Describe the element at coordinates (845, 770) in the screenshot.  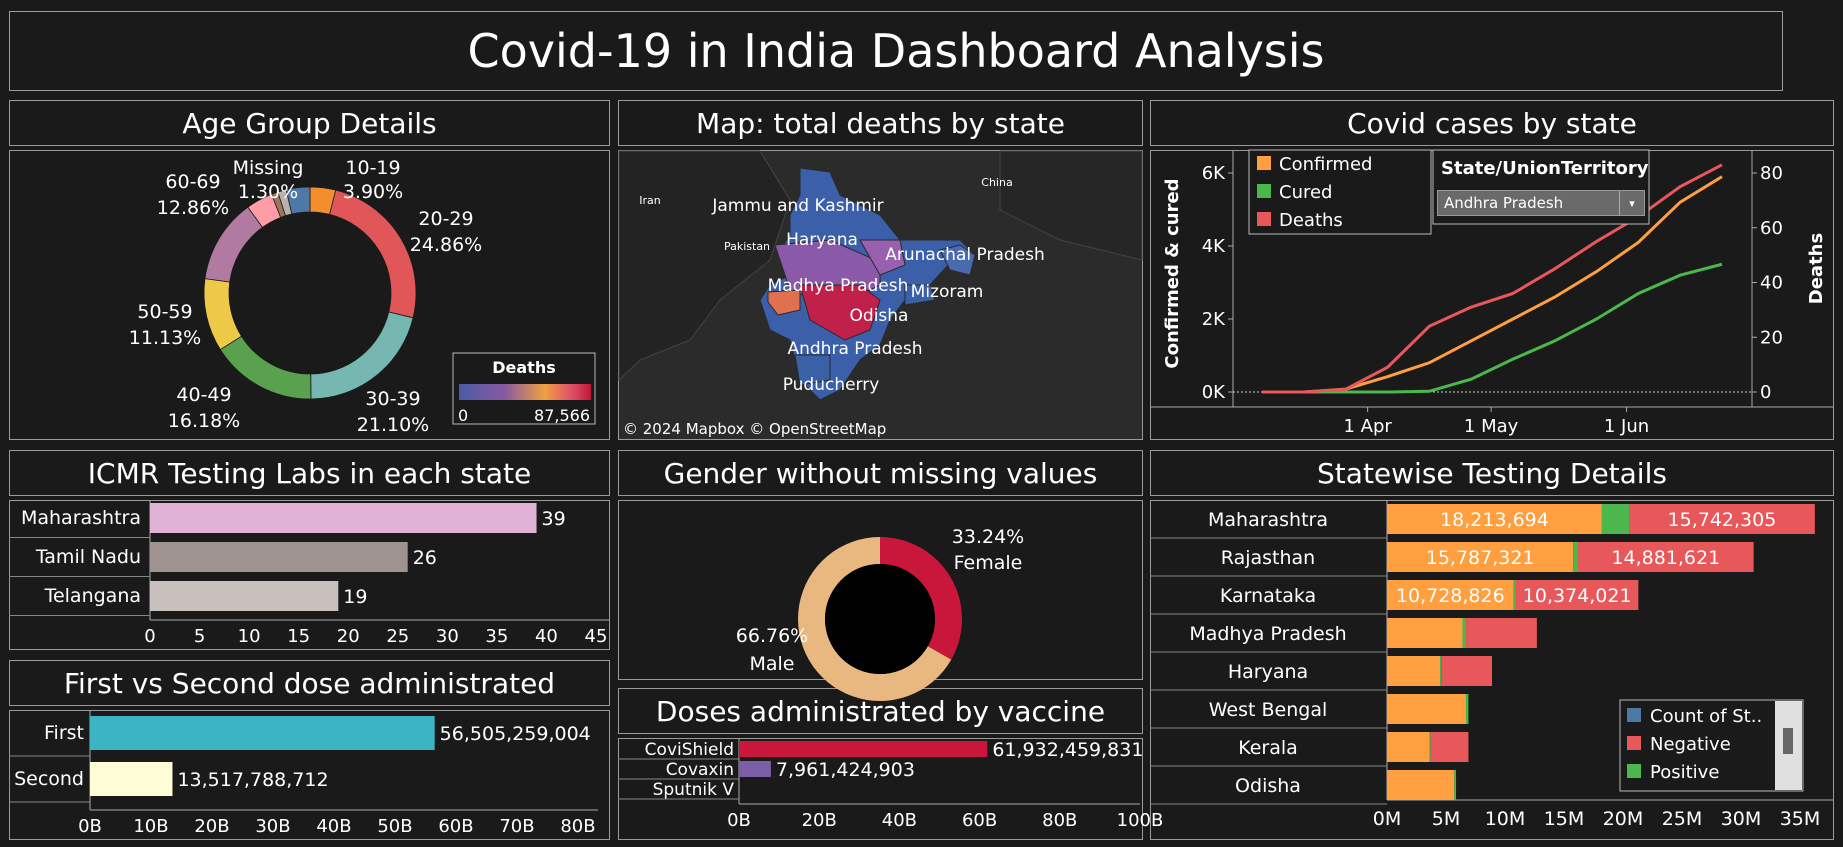
I see `bar-value-label: 7,961,424,903` at that location.